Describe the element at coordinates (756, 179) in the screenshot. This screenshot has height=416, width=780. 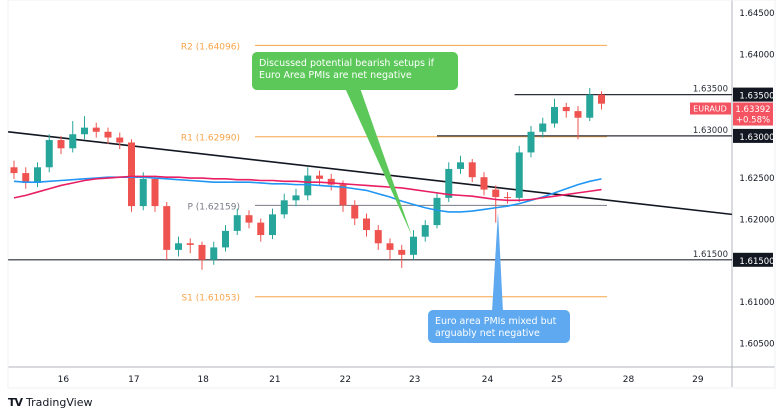
I see `price-tick: 1.62500` at that location.